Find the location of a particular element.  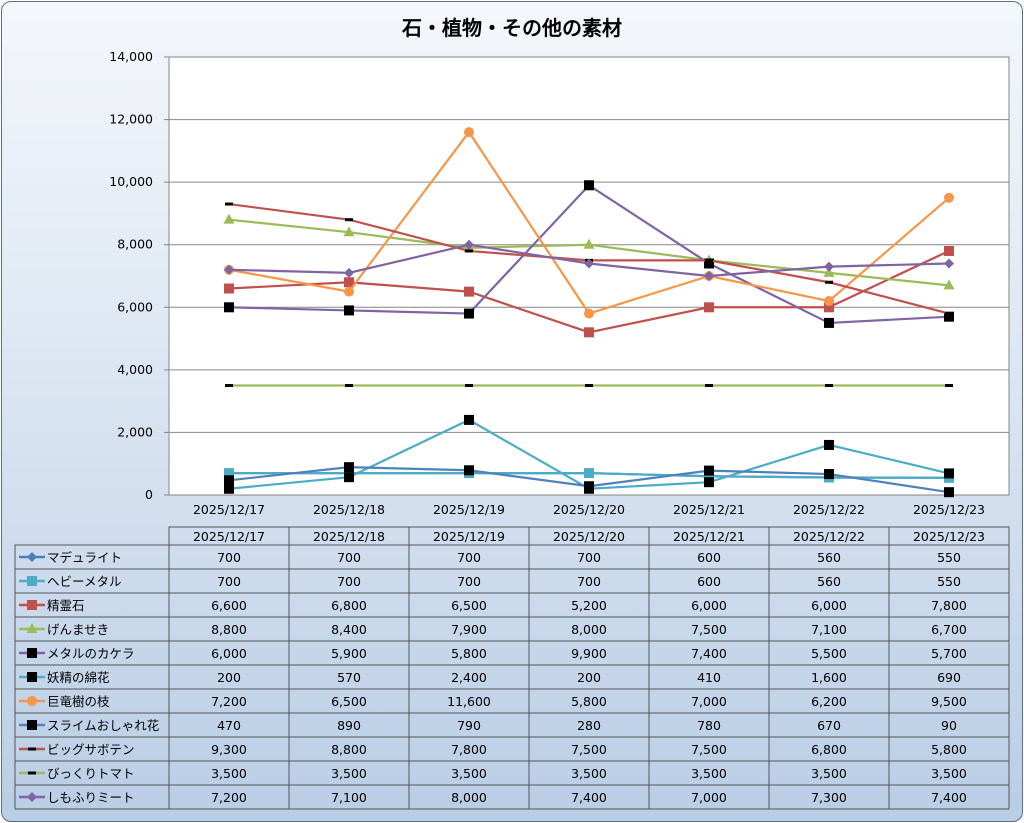

table-cell: 7,300 is located at coordinates (829, 797).